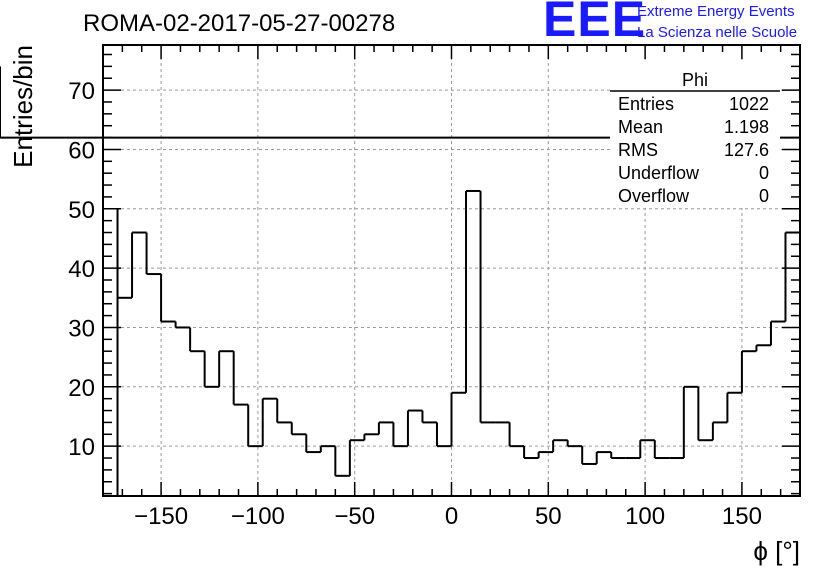 This screenshot has width=836, height=572. I want to click on eee-logo-line2: La Scienza nelle Scuole, so click(717, 32).